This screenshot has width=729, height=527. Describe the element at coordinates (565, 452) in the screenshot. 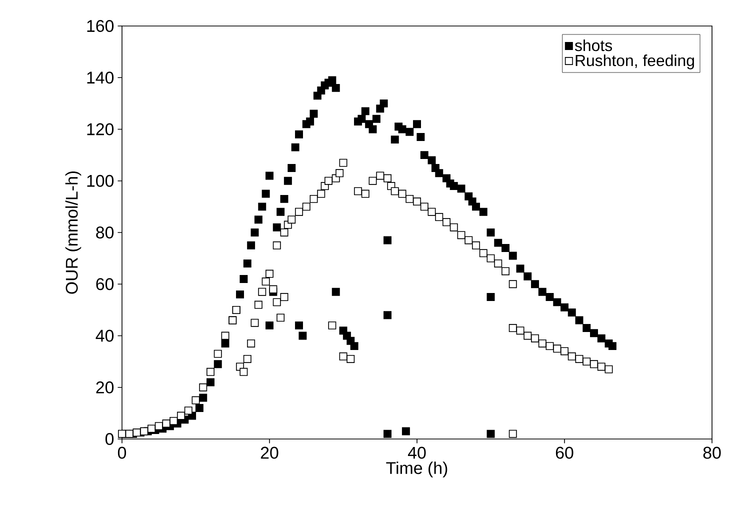

I see `x-tick-label: 60` at that location.